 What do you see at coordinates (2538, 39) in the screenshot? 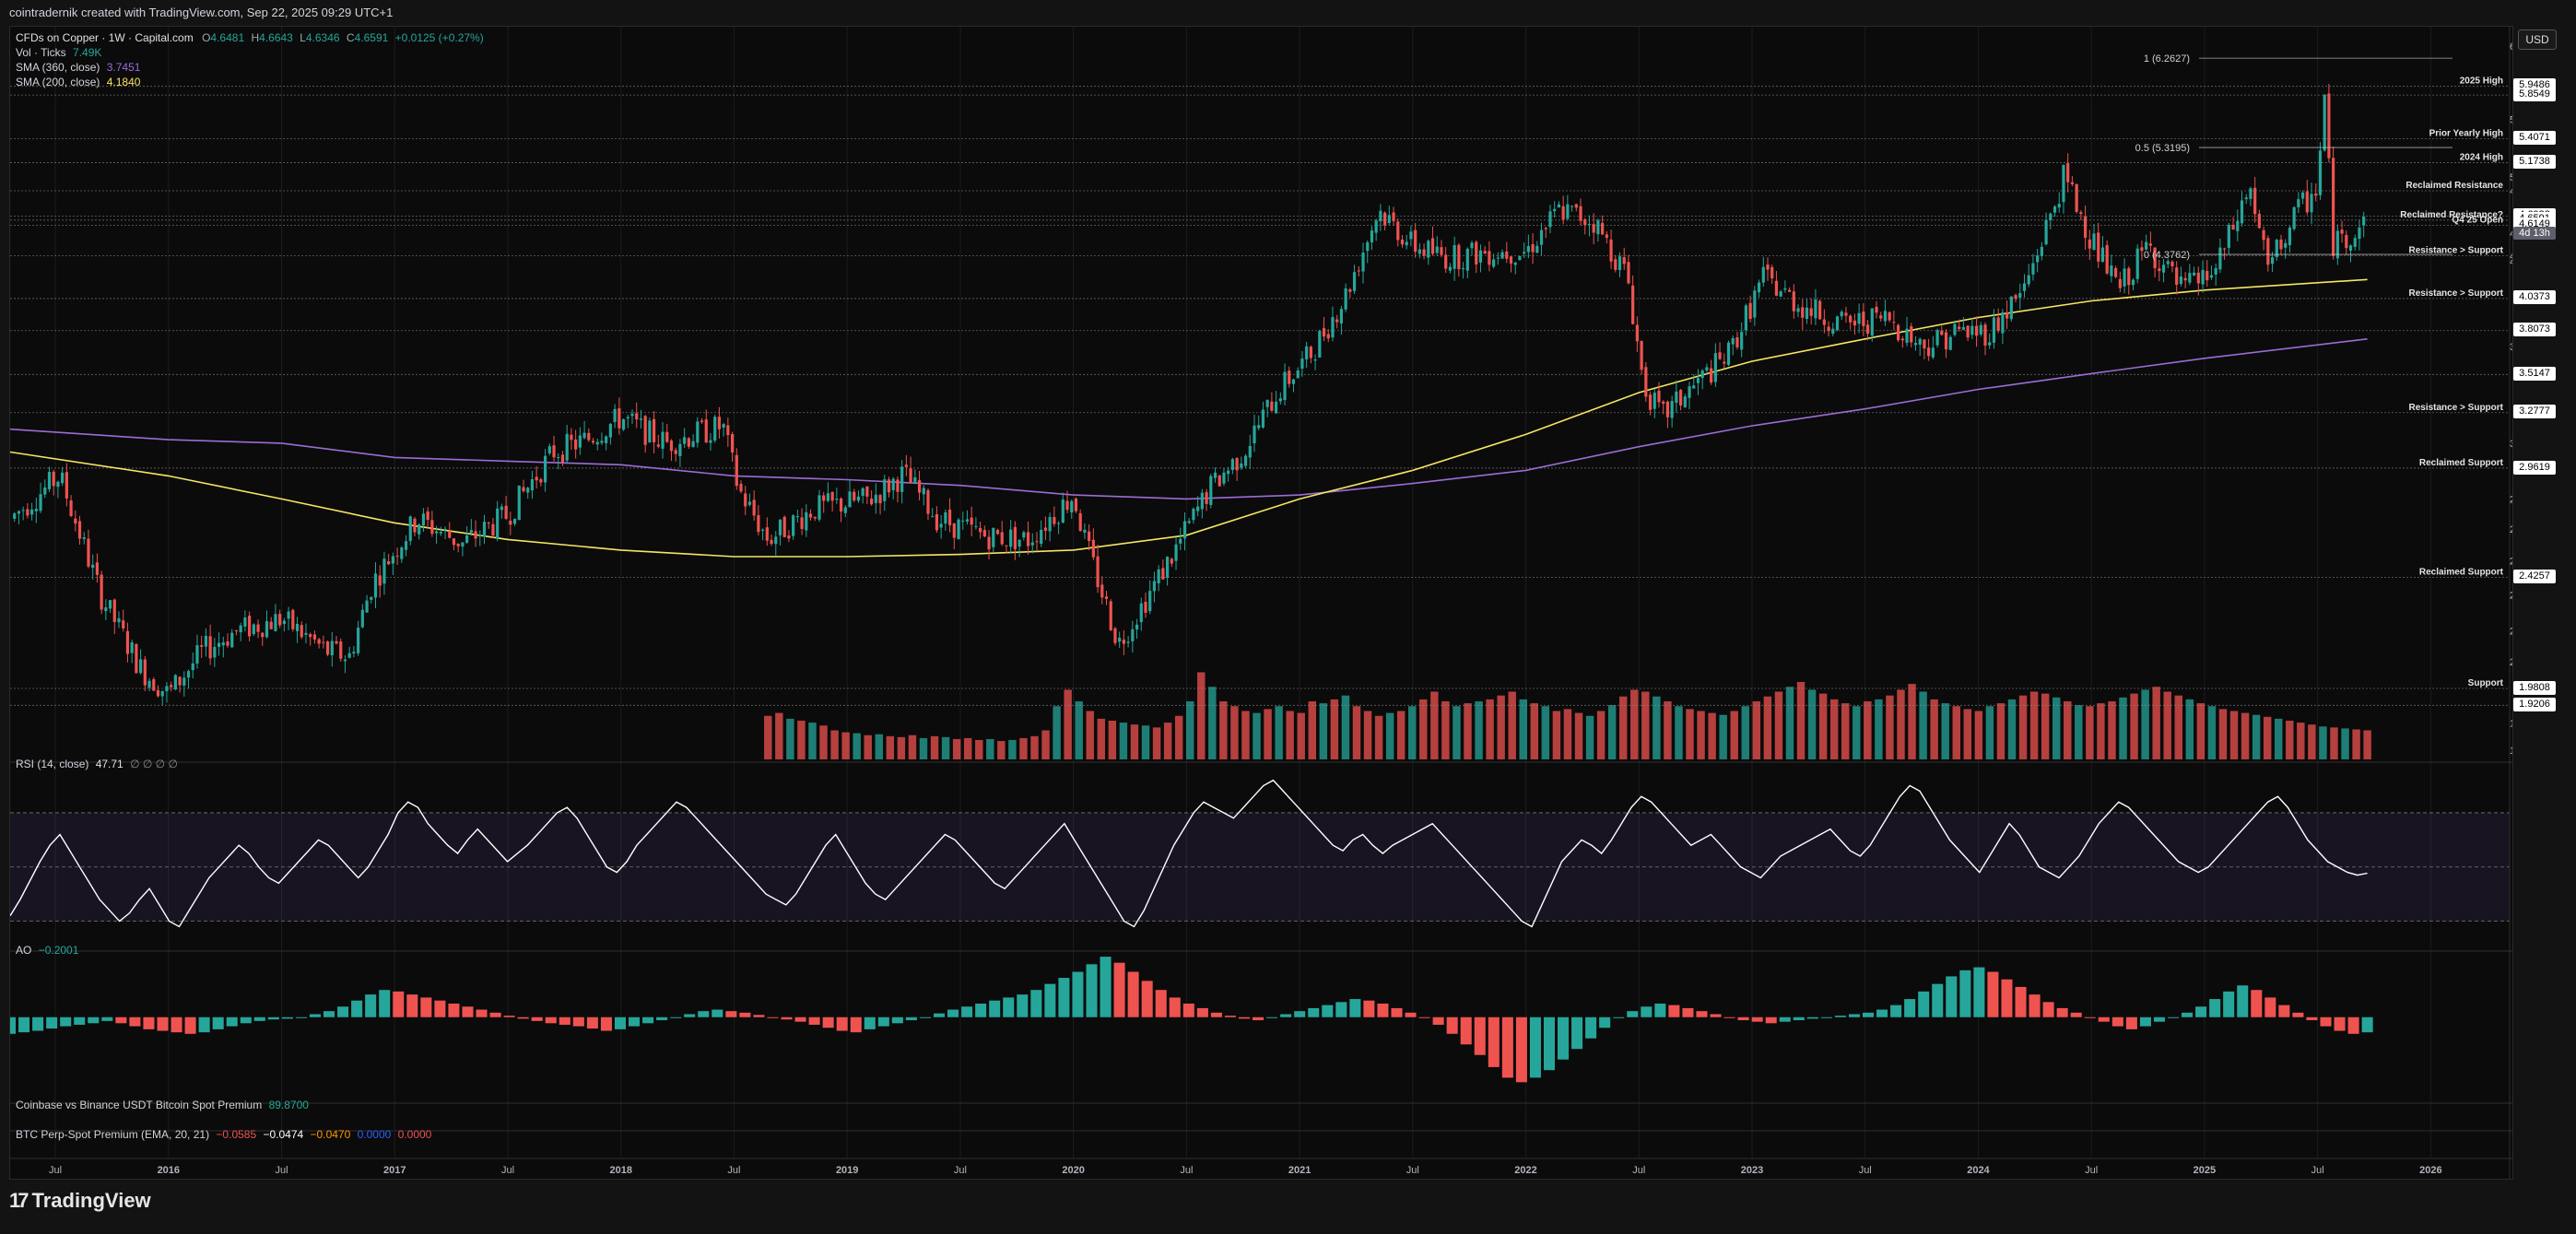
I see `currency-button: USD` at bounding box center [2538, 39].